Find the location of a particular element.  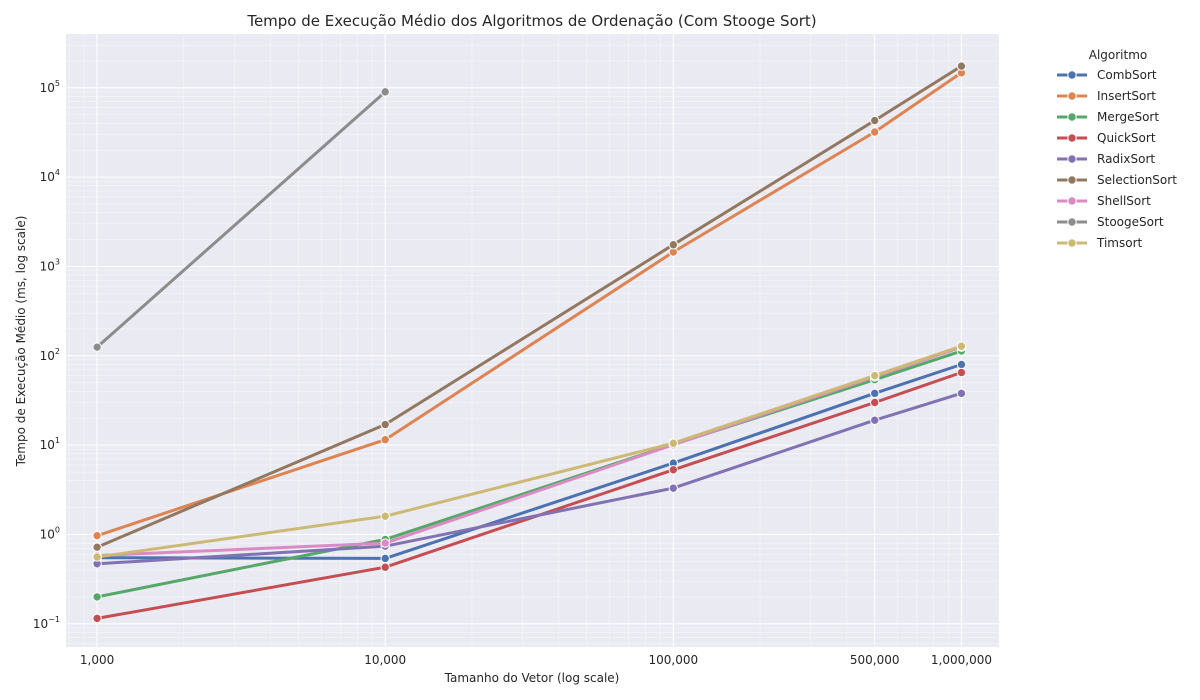

y-tick-label: 10⁰ is located at coordinates (50, 533).